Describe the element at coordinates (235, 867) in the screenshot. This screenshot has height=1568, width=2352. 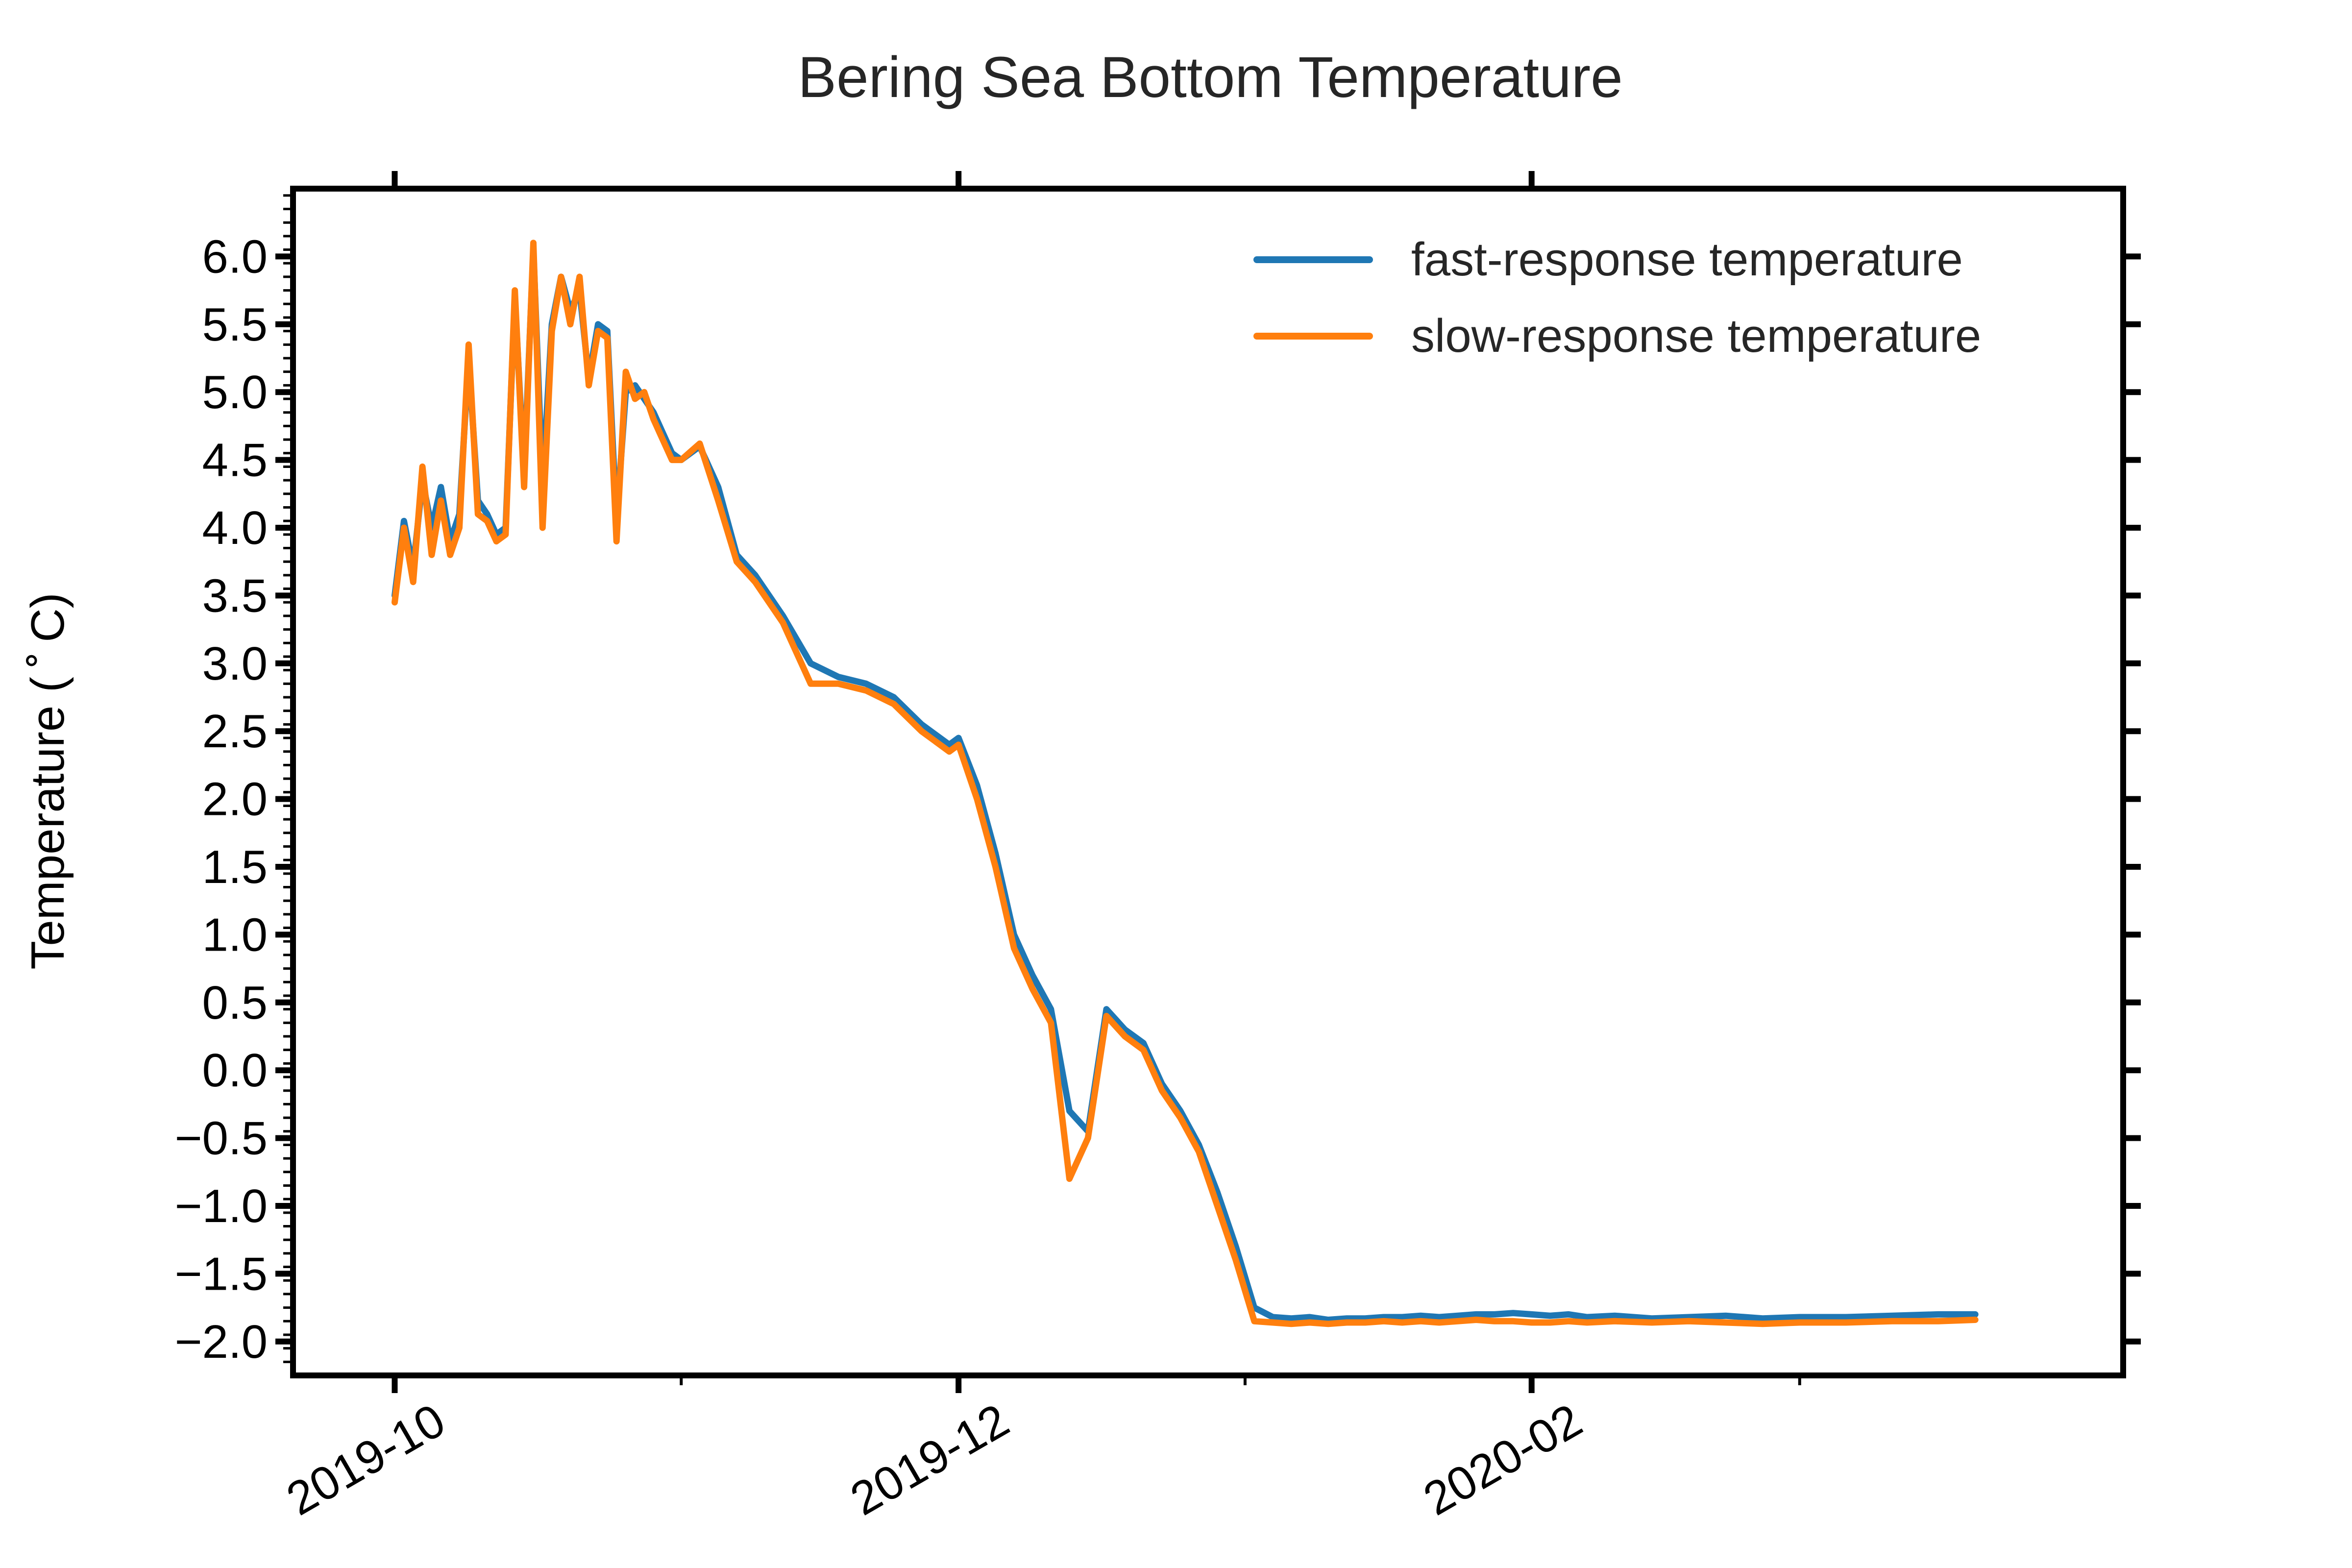
I see `y-tick-label: 1.5` at that location.